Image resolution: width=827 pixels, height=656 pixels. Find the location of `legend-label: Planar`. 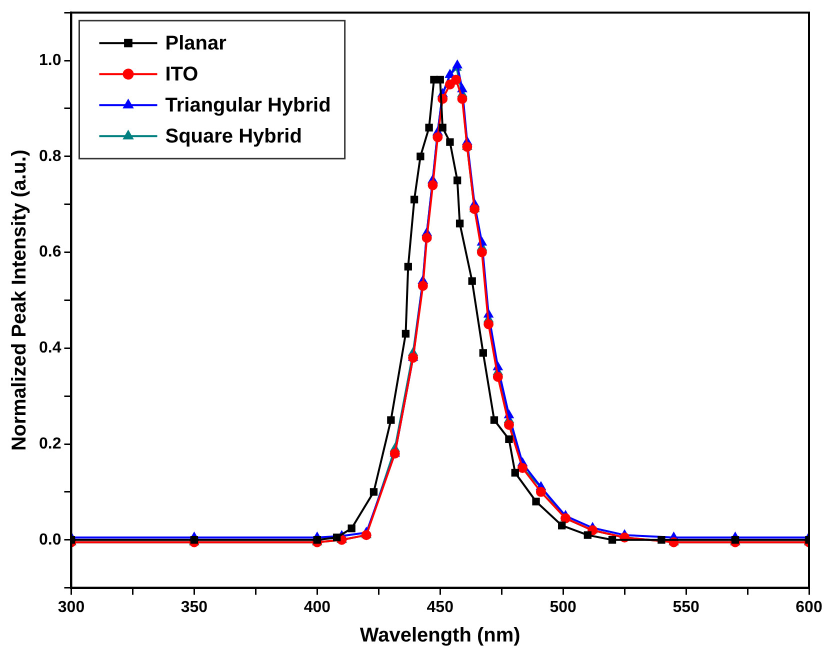

legend-label: Planar is located at coordinates (196, 43).